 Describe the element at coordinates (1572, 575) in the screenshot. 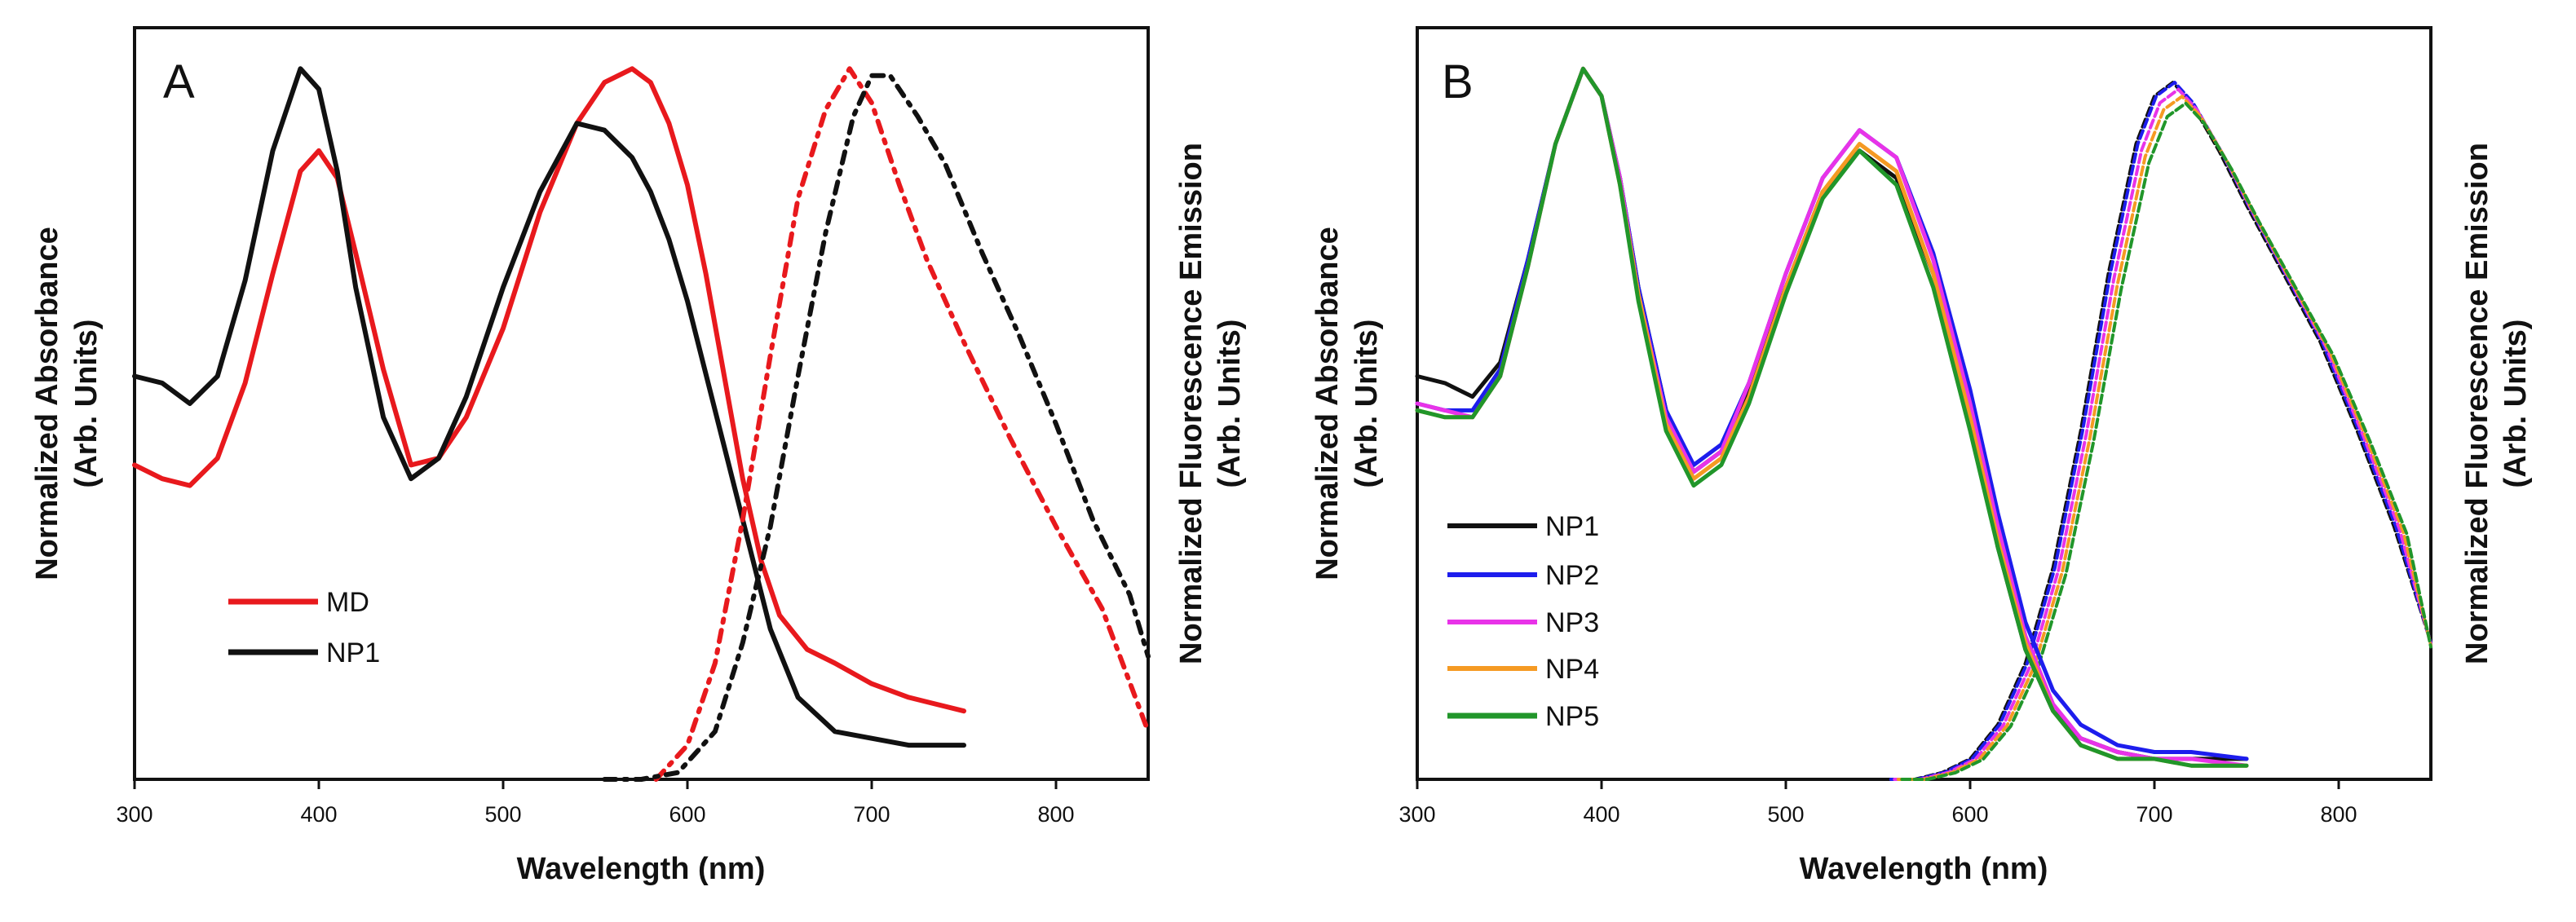

I see `legend-label-b-np2: NP2` at that location.